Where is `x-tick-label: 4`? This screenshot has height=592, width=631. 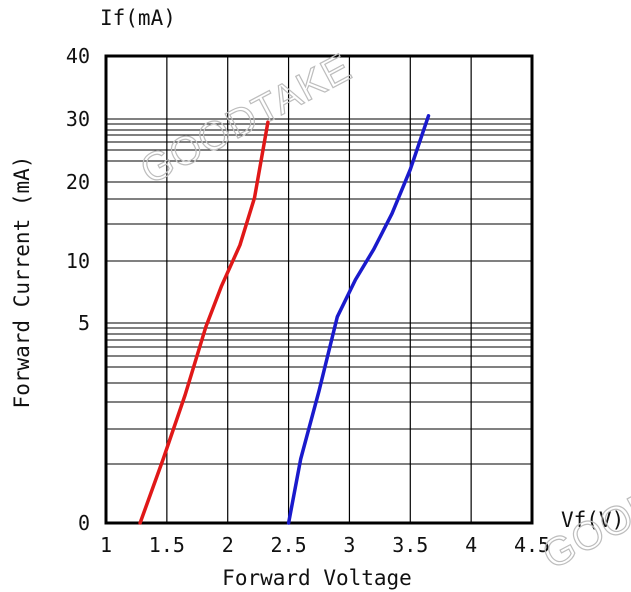
x-tick-label: 4 is located at coordinates (471, 545).